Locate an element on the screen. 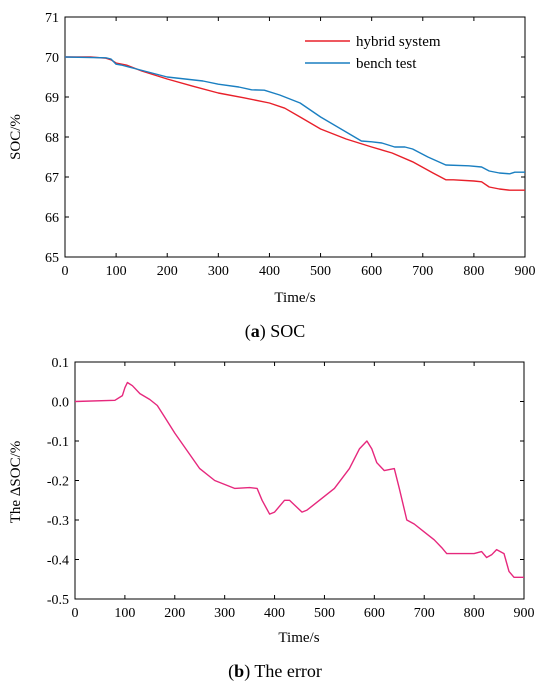  panel-a-x-axis-label: Time/s is located at coordinates (294, 298).